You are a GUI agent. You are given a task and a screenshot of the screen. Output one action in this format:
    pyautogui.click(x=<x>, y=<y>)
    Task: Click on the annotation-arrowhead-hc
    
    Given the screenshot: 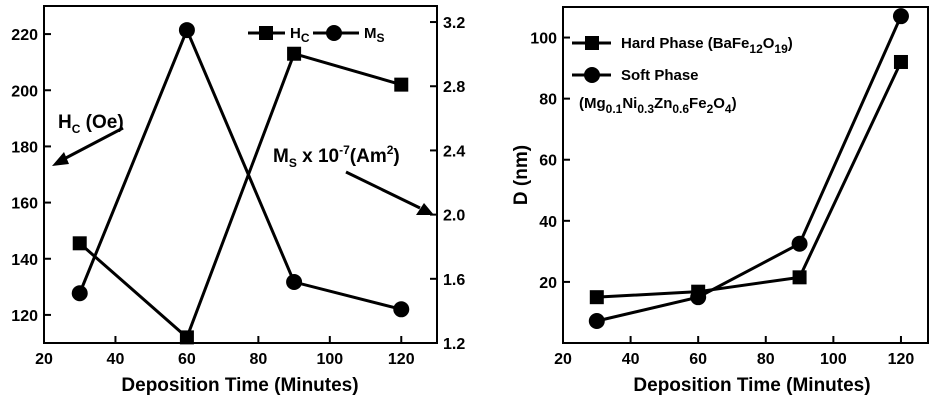 What is the action you would take?
    pyautogui.click(x=60, y=159)
    